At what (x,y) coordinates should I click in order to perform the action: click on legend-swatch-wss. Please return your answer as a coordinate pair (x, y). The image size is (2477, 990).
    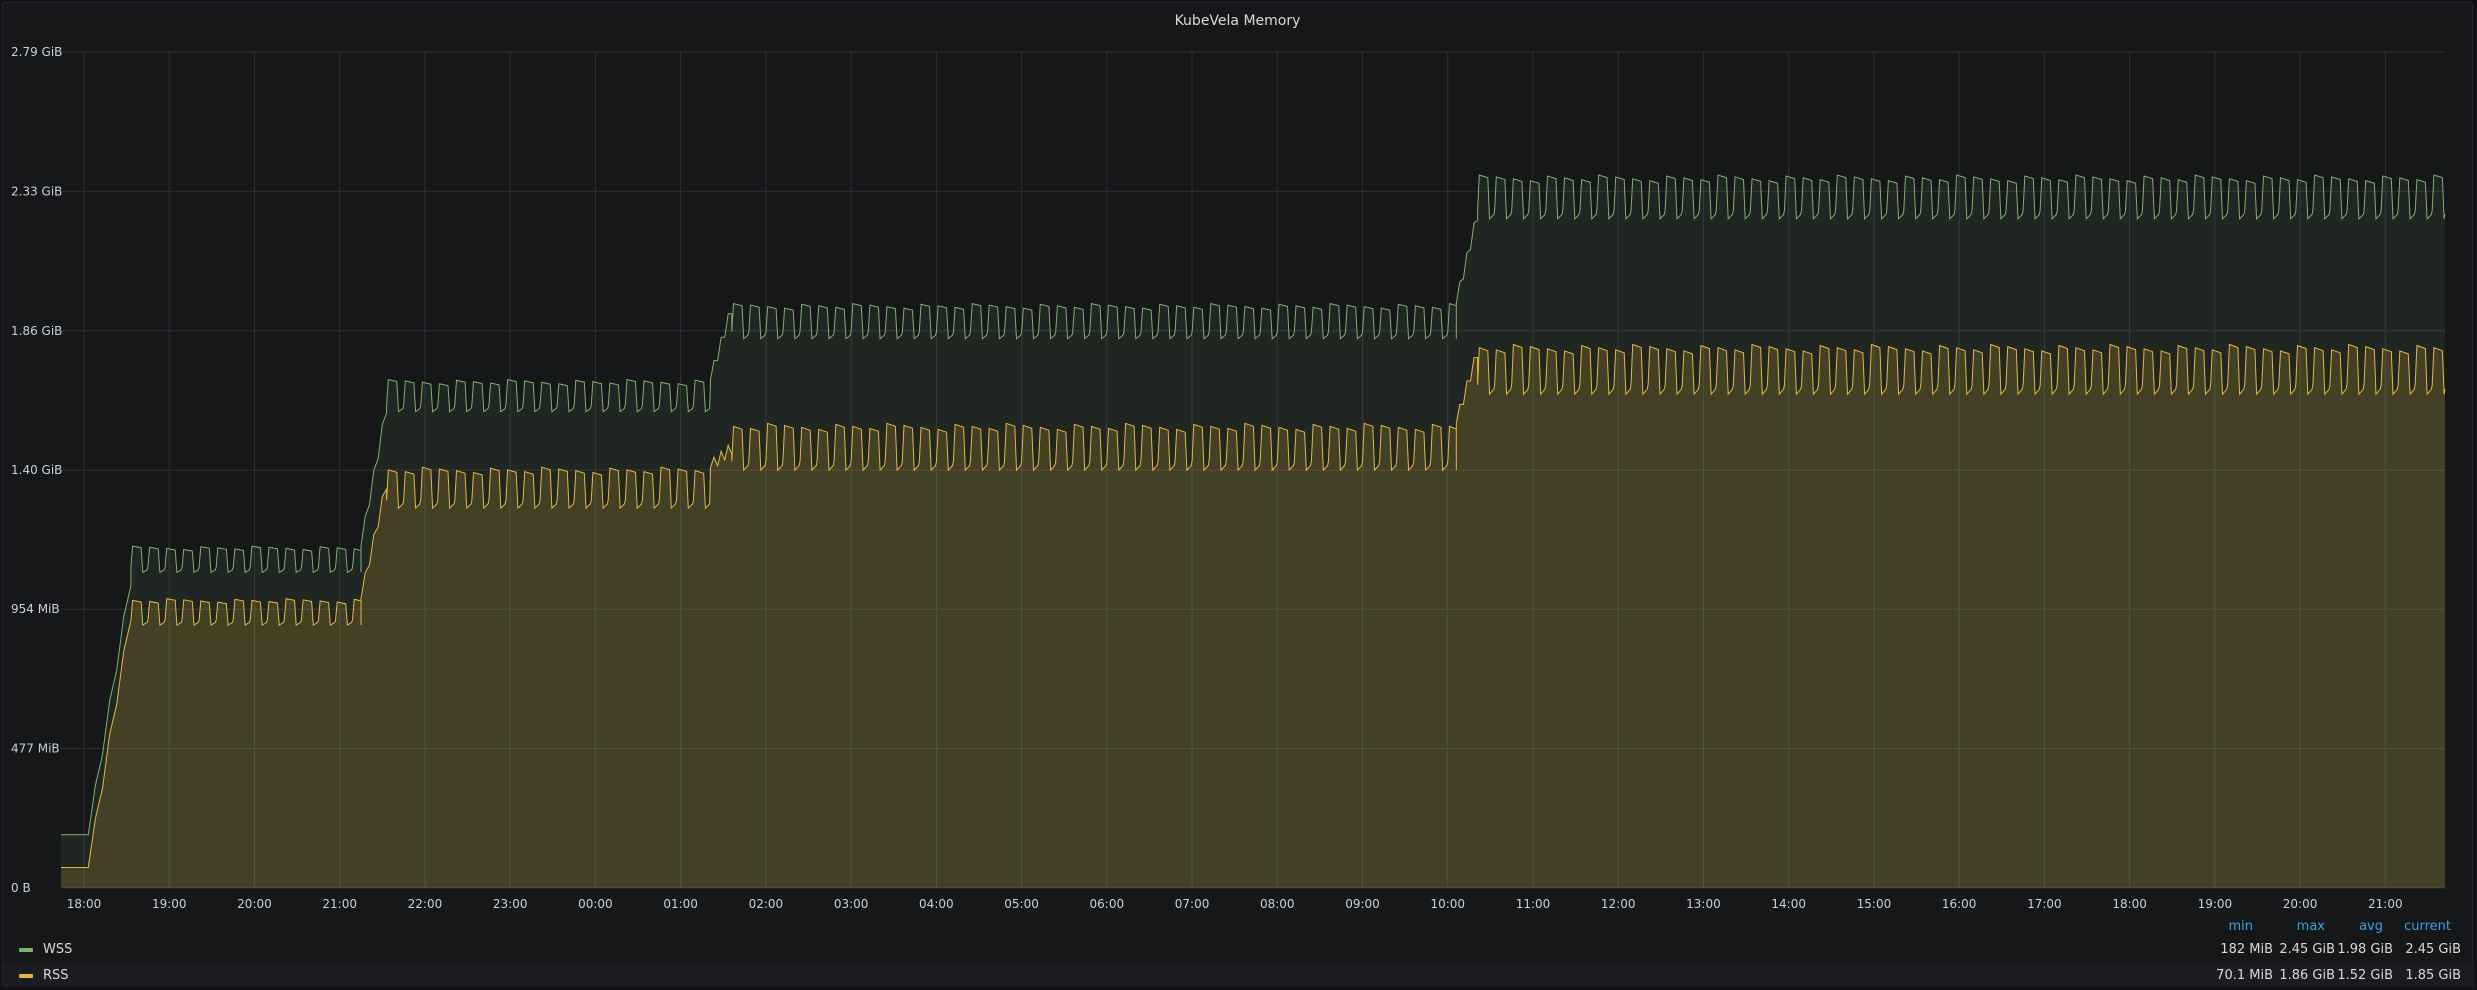
    Looking at the image, I should click on (26, 950).